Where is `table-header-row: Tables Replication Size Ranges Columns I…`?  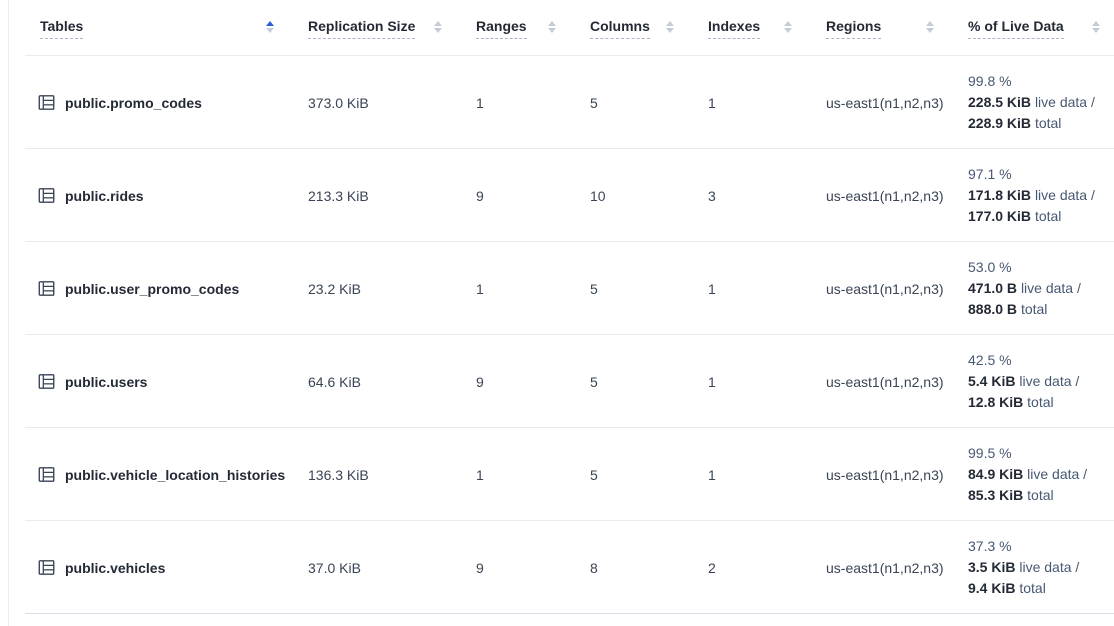 table-header-row: Tables Replication Size Ranges Columns I… is located at coordinates (561, 28).